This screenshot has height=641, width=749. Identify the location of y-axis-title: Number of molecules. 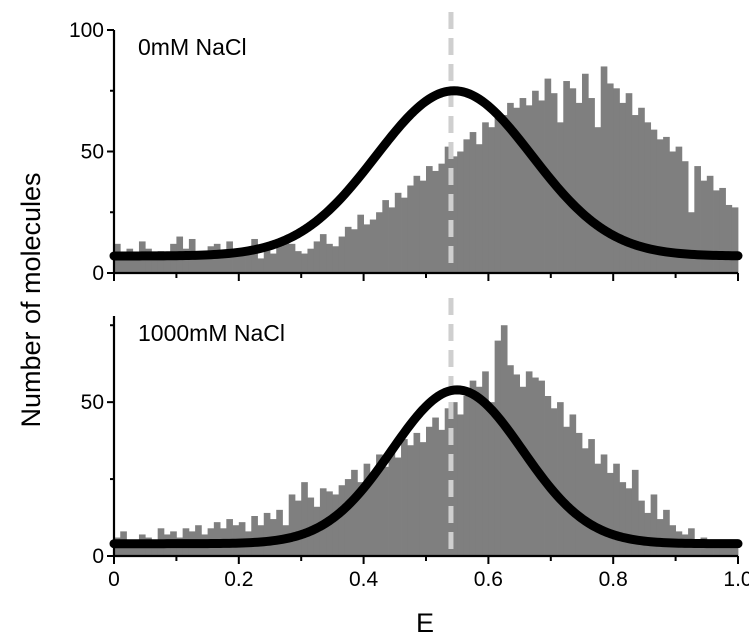
(31, 299).